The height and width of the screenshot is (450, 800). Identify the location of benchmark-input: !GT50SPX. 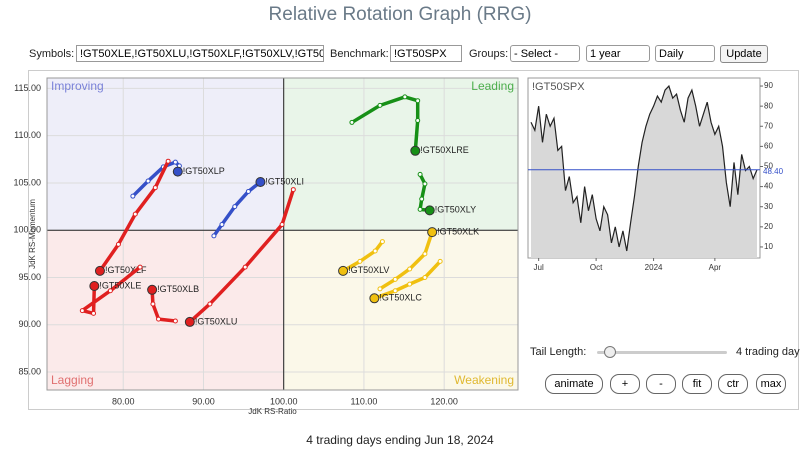
(426, 53).